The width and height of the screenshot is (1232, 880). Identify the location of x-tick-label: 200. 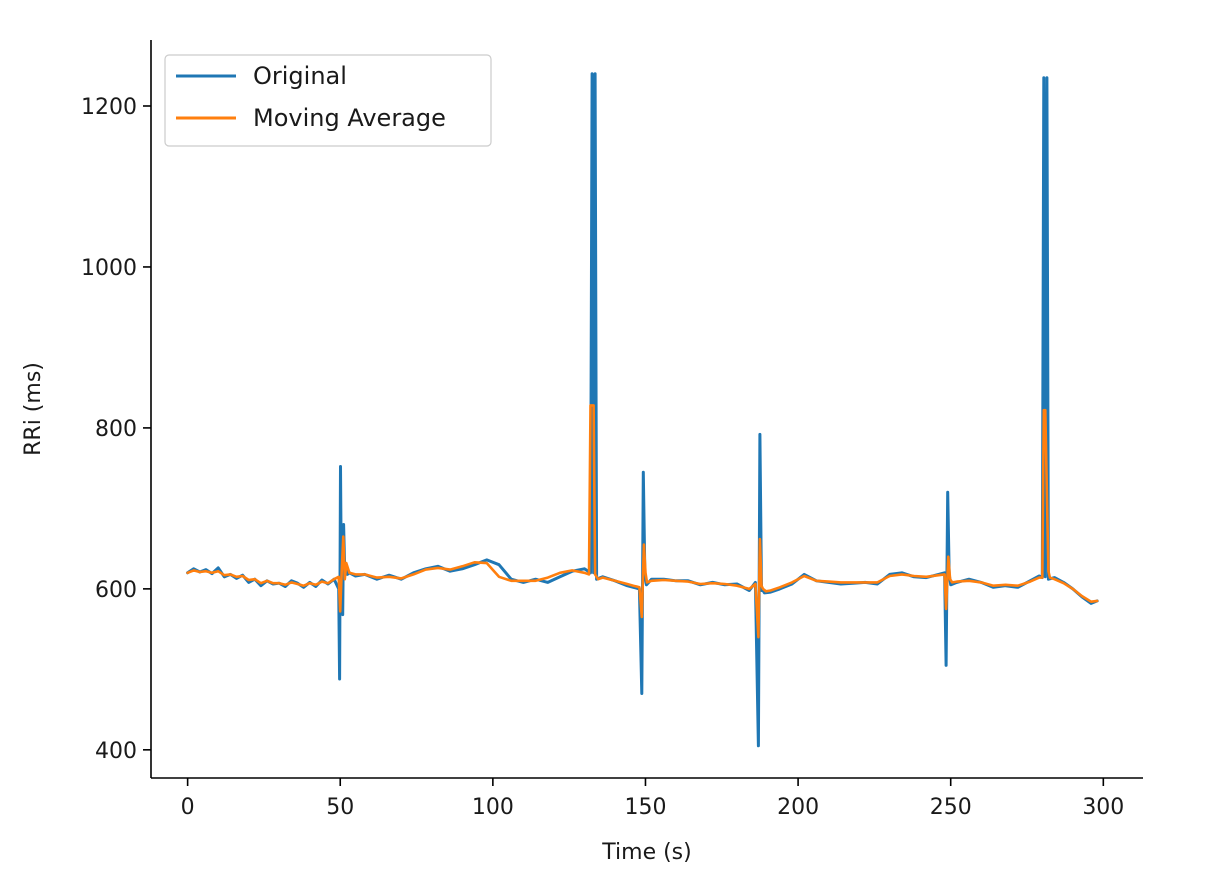
(798, 807).